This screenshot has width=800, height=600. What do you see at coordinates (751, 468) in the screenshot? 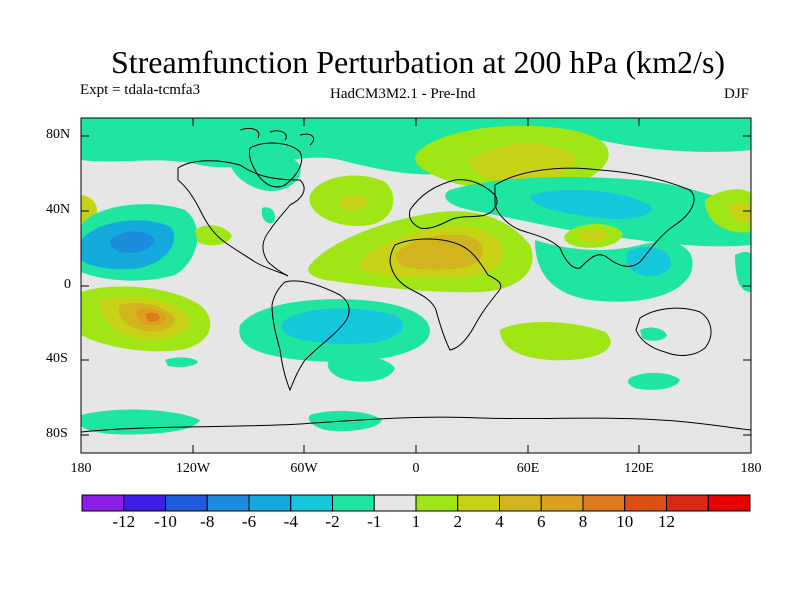
I see `x-label-180e: 180` at bounding box center [751, 468].